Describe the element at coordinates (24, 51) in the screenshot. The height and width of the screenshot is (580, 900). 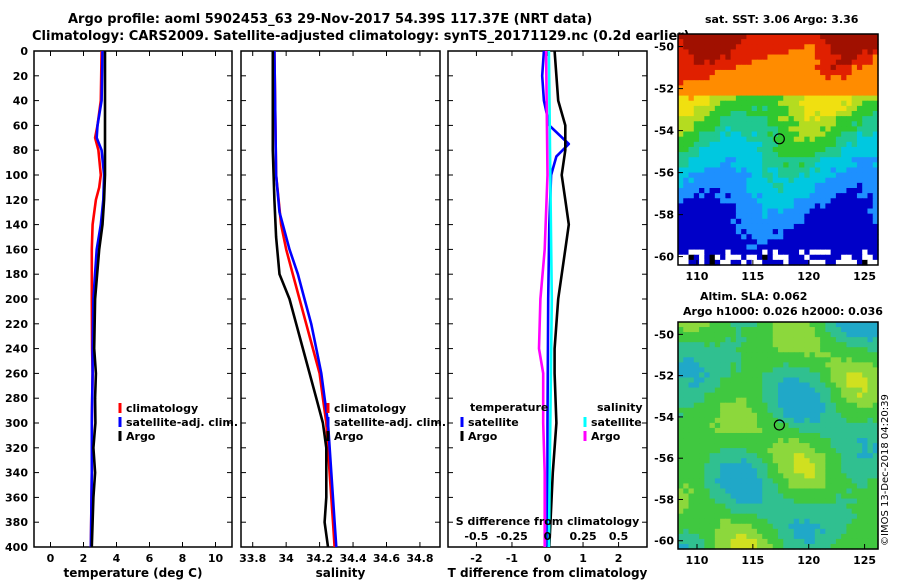
I see `depth-tick-label: 0` at that location.